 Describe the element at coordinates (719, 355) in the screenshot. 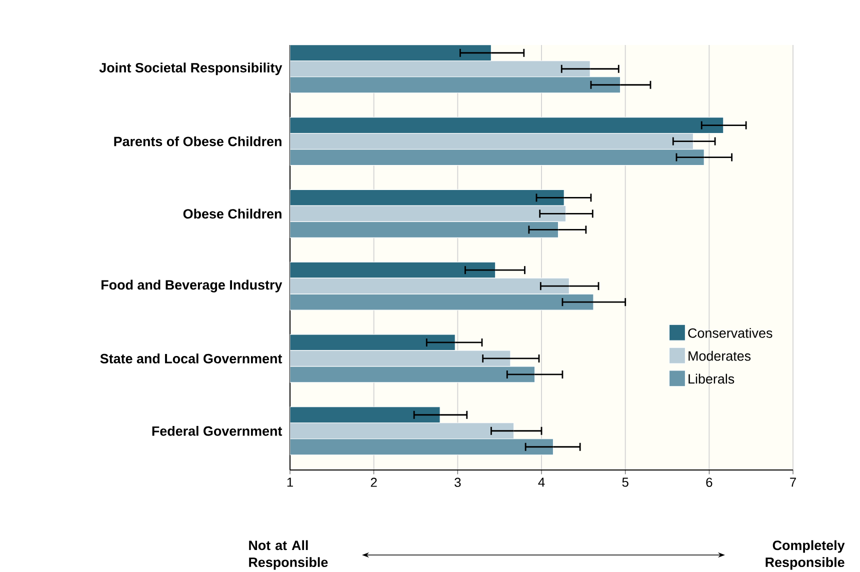

I see `legend-label: Moderates` at that location.